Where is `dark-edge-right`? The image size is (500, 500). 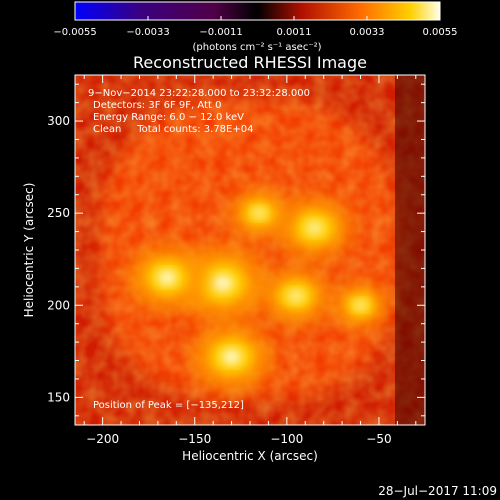
dark-edge-right is located at coordinates (410, 250).